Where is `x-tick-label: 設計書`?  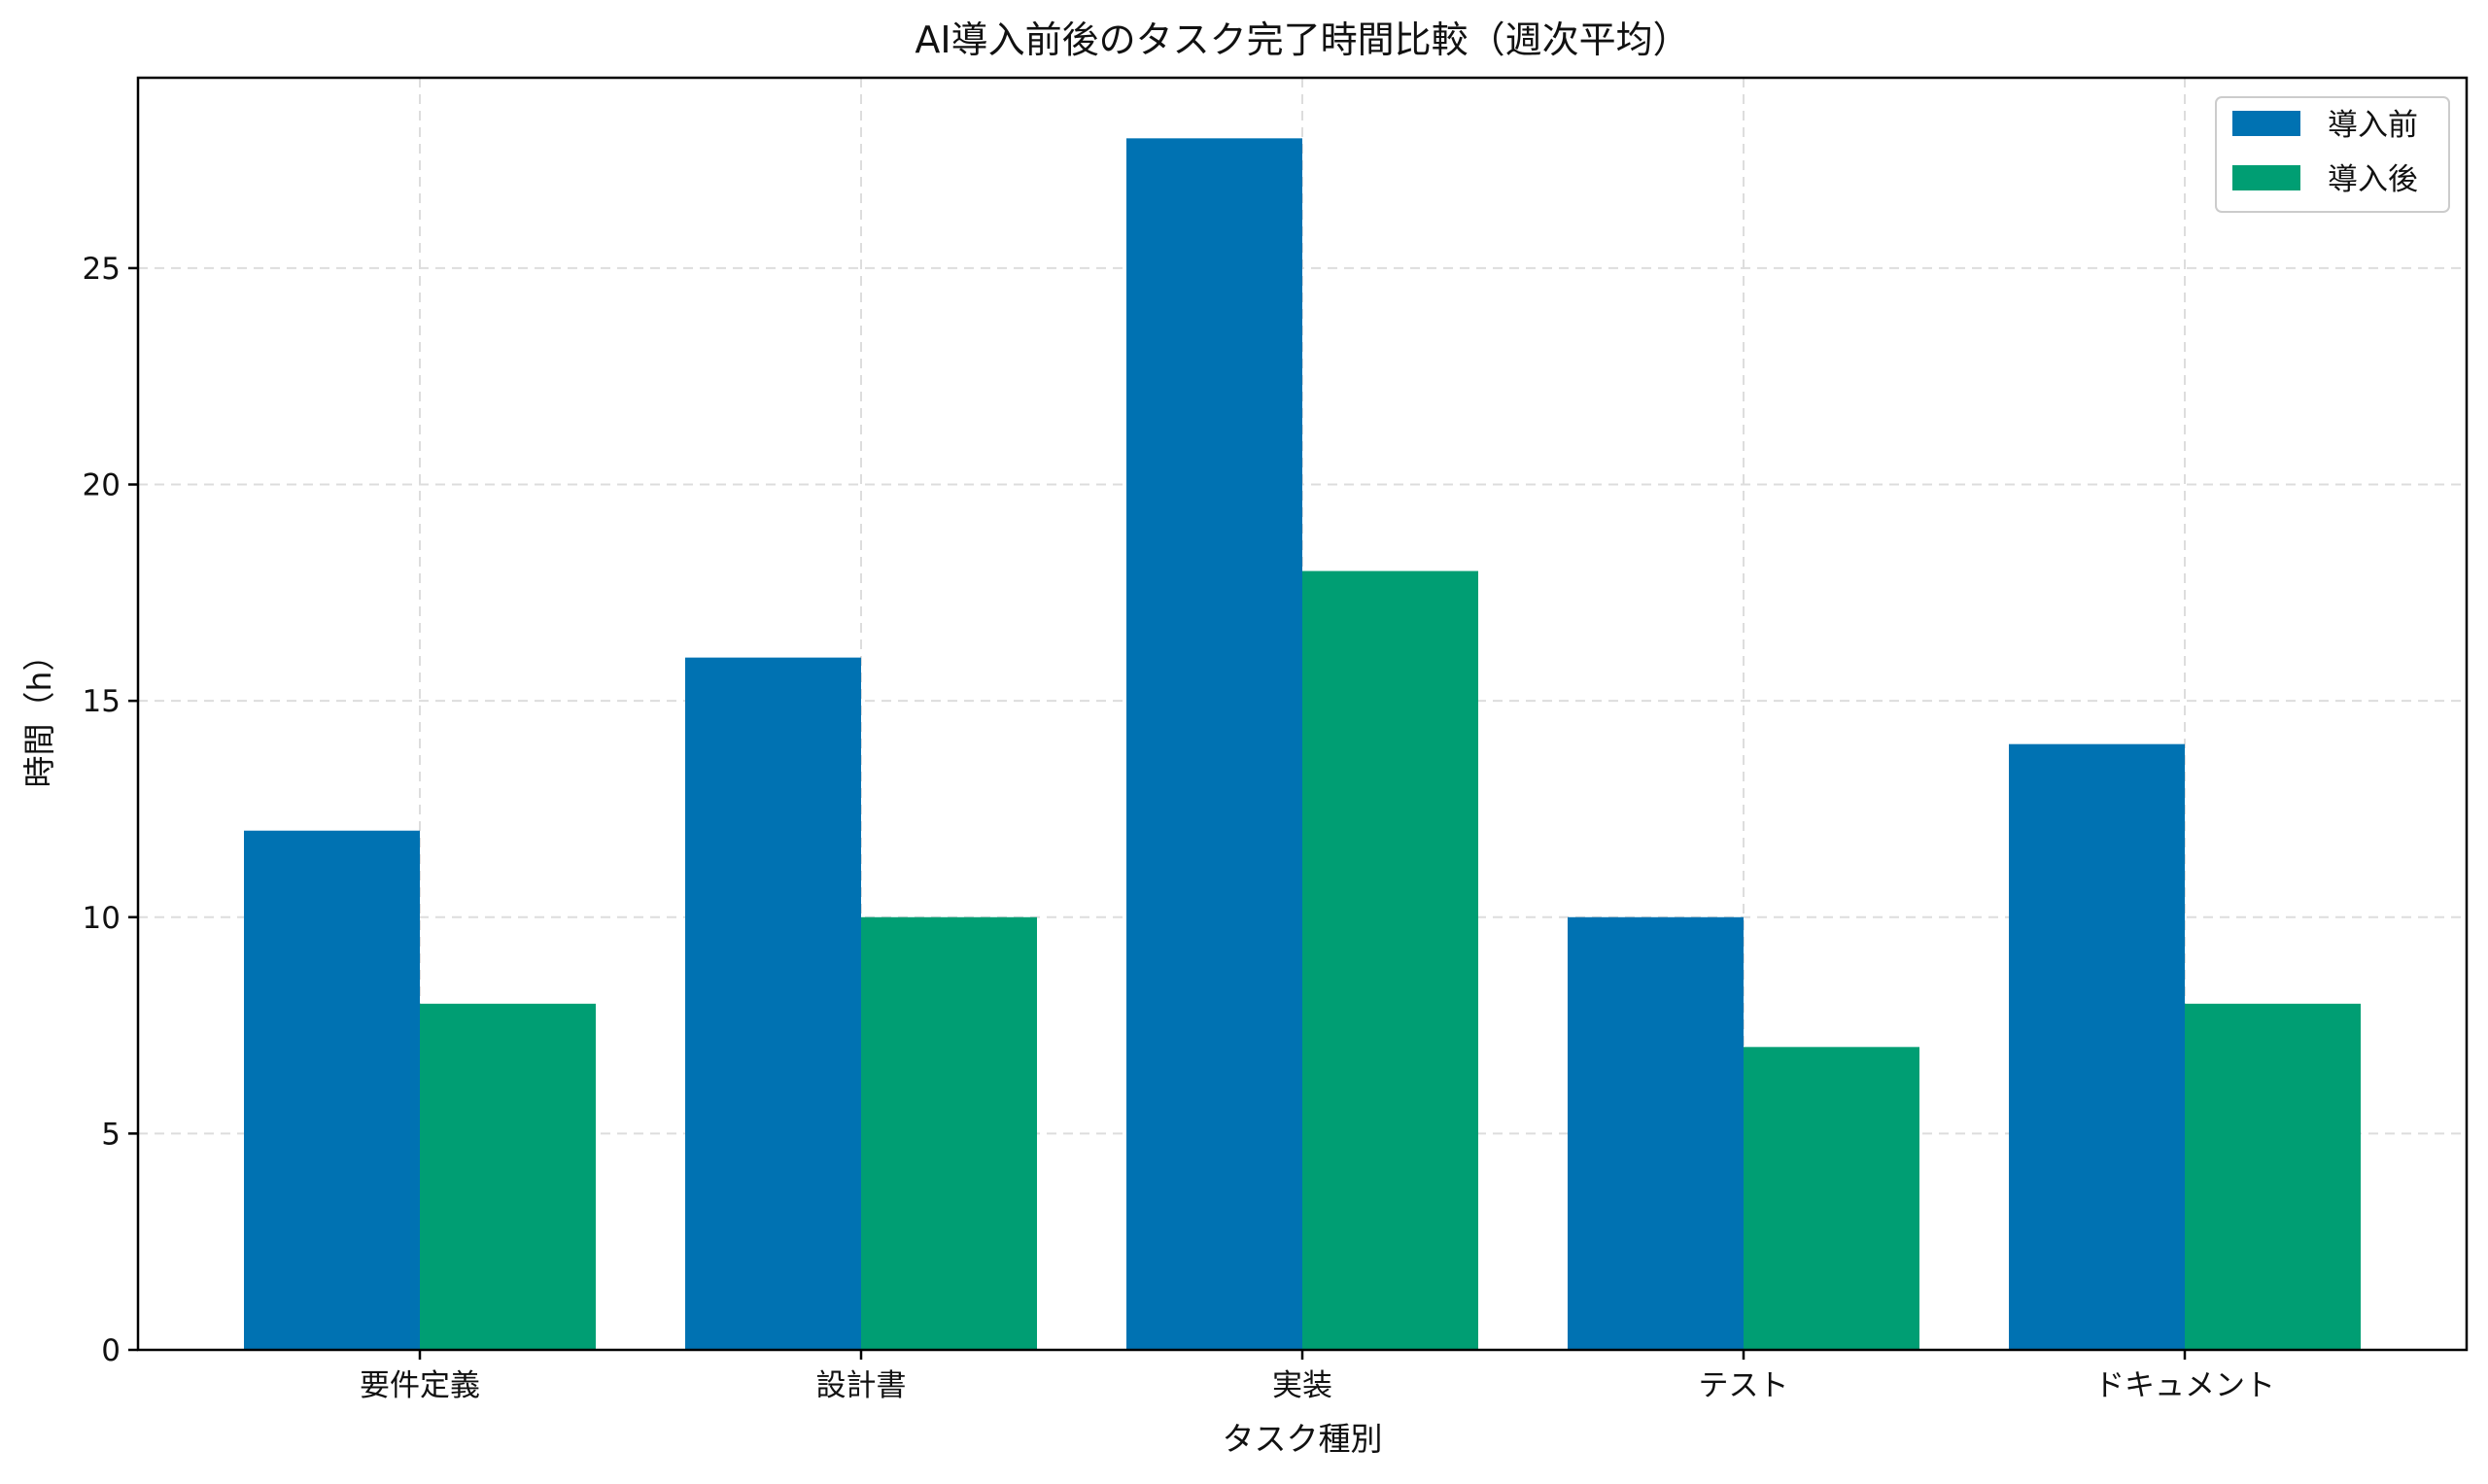 x-tick-label: 設計書 is located at coordinates (861, 1385).